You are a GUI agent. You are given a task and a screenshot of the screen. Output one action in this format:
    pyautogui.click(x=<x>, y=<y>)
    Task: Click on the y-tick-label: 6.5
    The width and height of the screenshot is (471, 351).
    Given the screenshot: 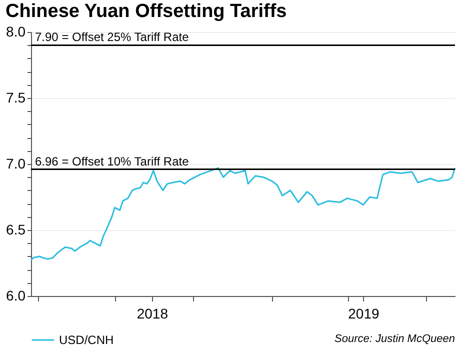 What is the action you would take?
    pyautogui.click(x=16, y=230)
    